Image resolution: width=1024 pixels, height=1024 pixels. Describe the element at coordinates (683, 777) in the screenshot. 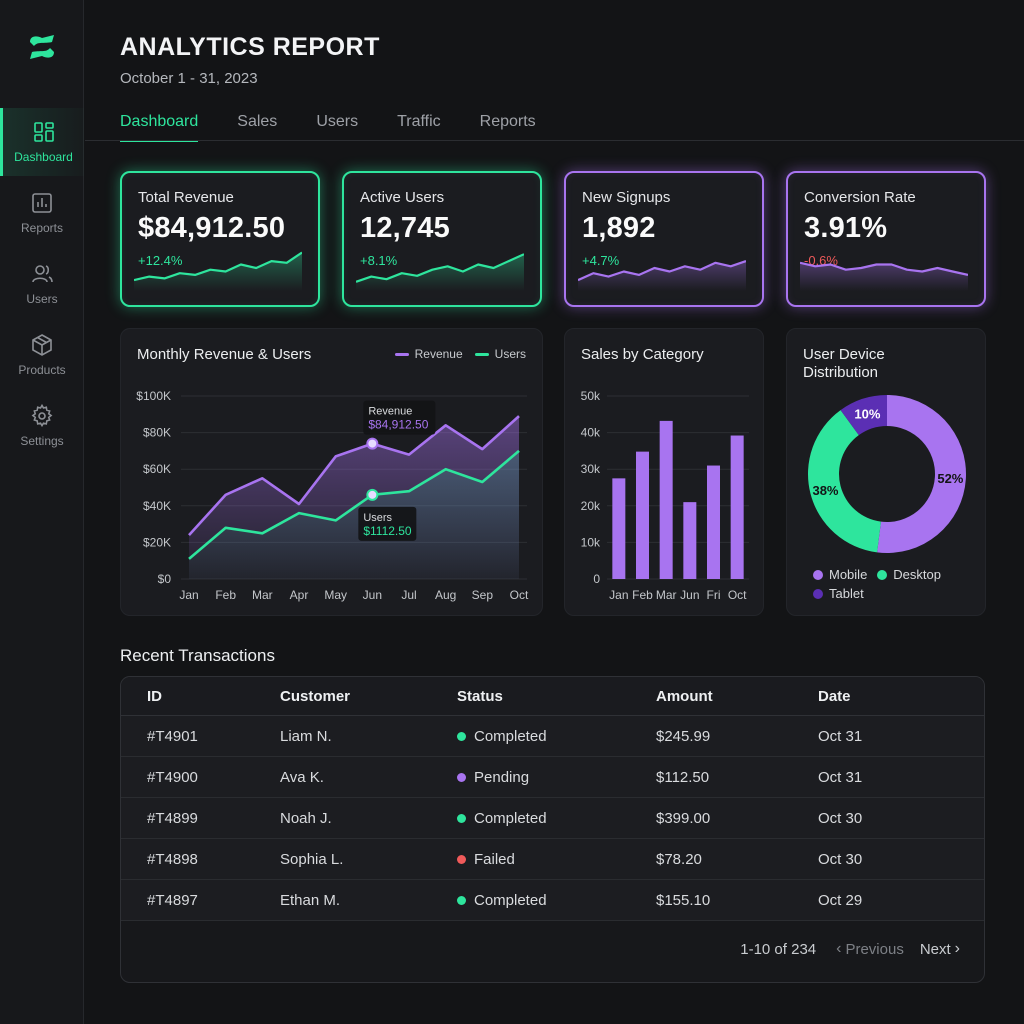

I see `amount: $112.50` at that location.